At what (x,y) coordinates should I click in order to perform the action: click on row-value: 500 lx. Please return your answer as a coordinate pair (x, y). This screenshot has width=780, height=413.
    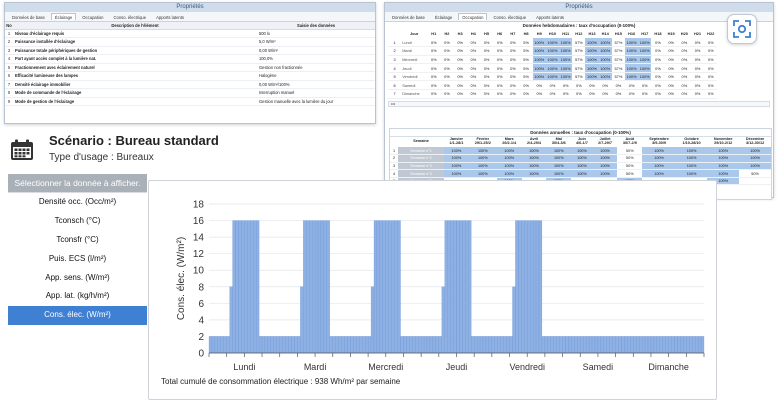
    Looking at the image, I should click on (316, 33).